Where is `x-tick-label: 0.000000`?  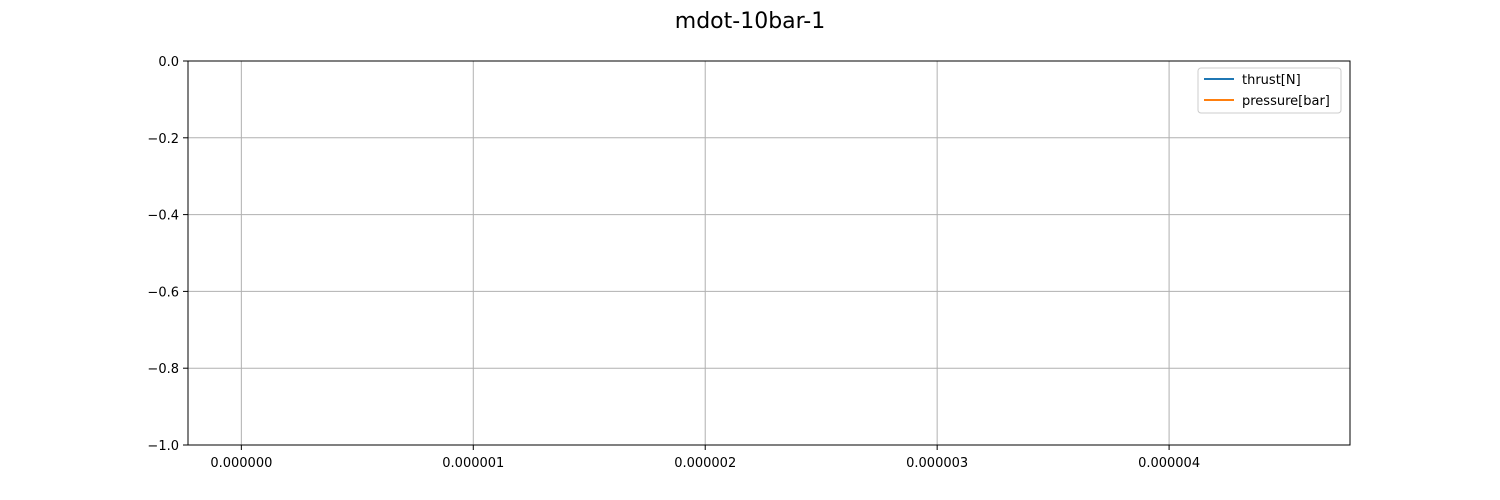 x-tick-label: 0.000000 is located at coordinates (241, 463).